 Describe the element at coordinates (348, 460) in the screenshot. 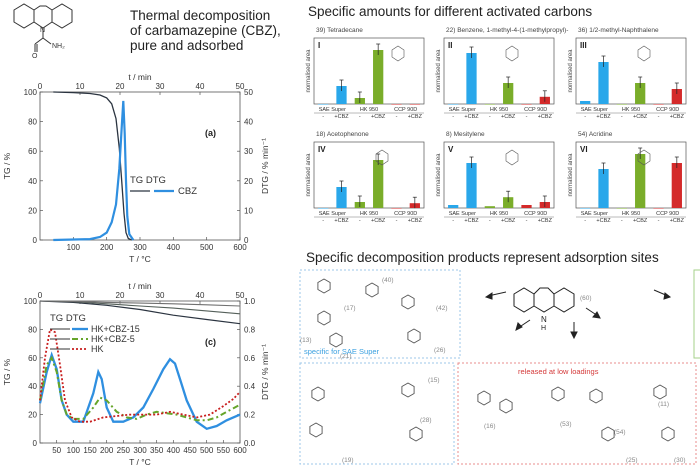

I see `product-number: (19)` at that location.